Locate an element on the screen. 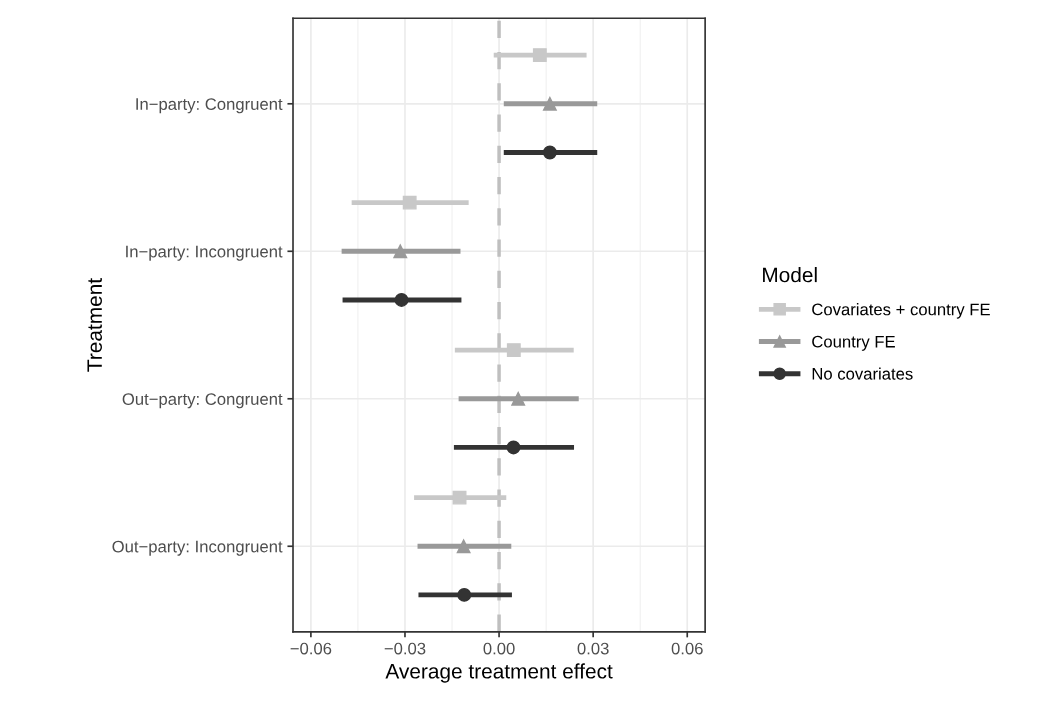  y-tick-label: Out−party: Incongruent is located at coordinates (197, 548).